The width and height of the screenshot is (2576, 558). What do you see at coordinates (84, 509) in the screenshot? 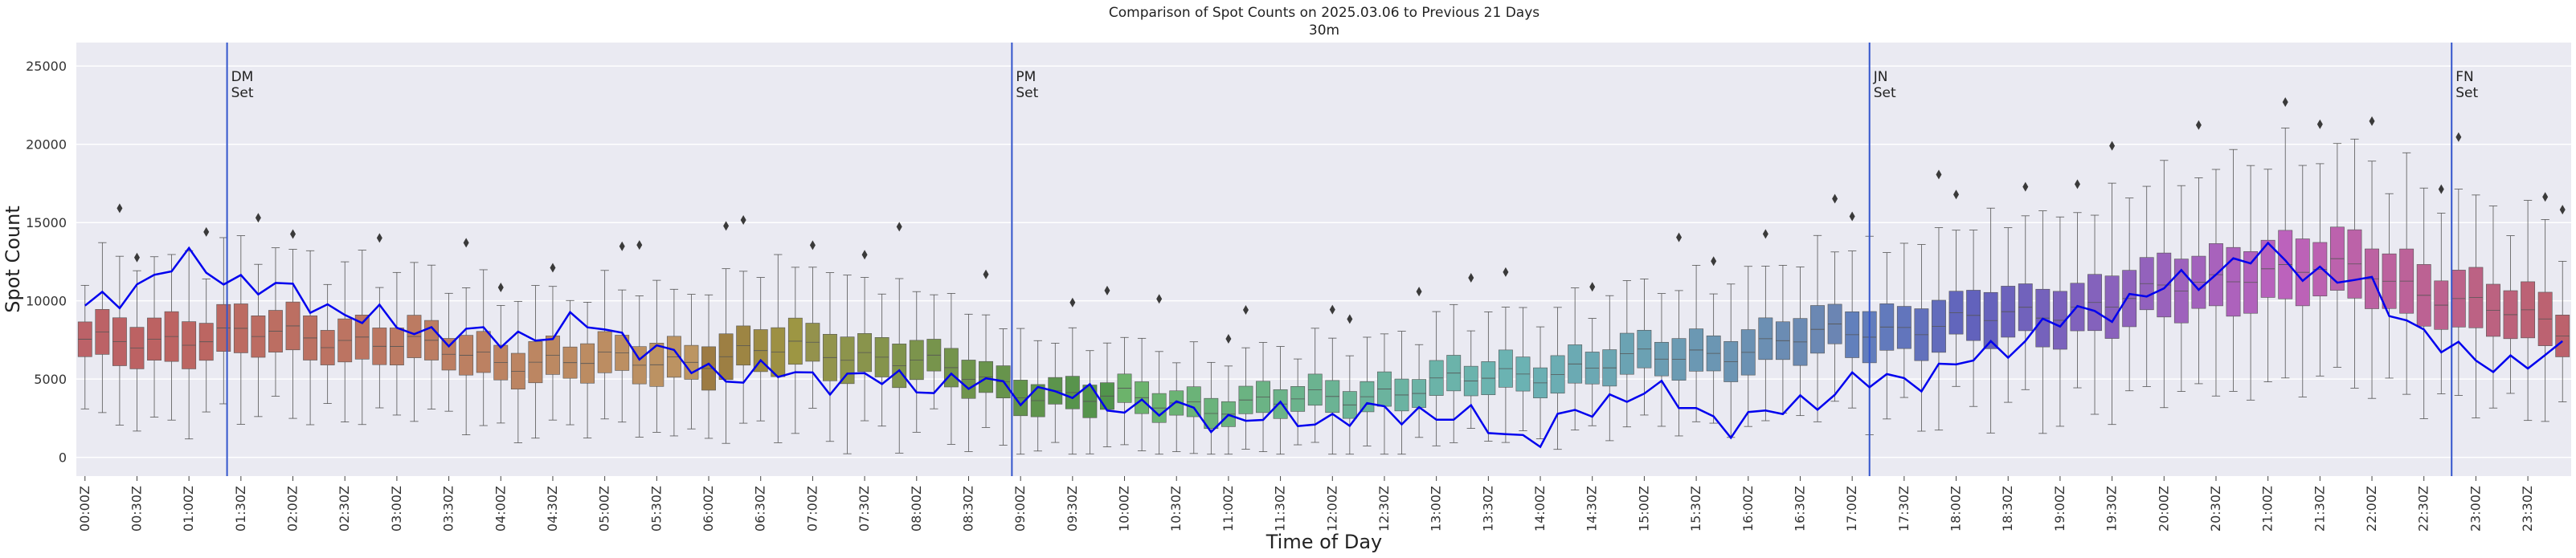
I see `x-tick-label: 00:00Z` at bounding box center [84, 509].